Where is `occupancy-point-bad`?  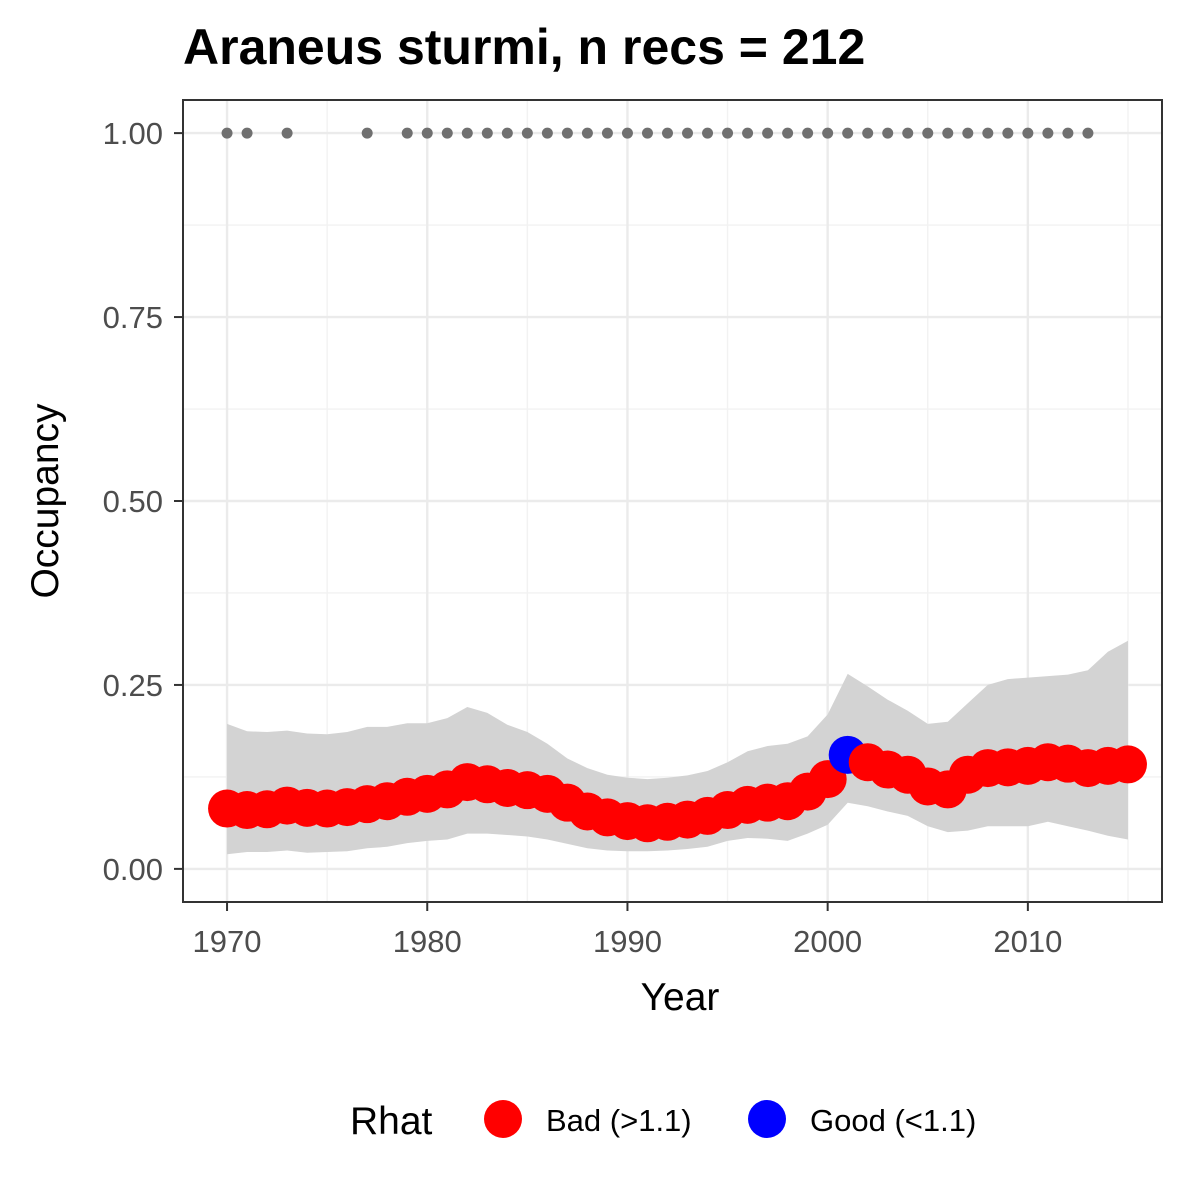
occupancy-point-bad is located at coordinates (1127, 764).